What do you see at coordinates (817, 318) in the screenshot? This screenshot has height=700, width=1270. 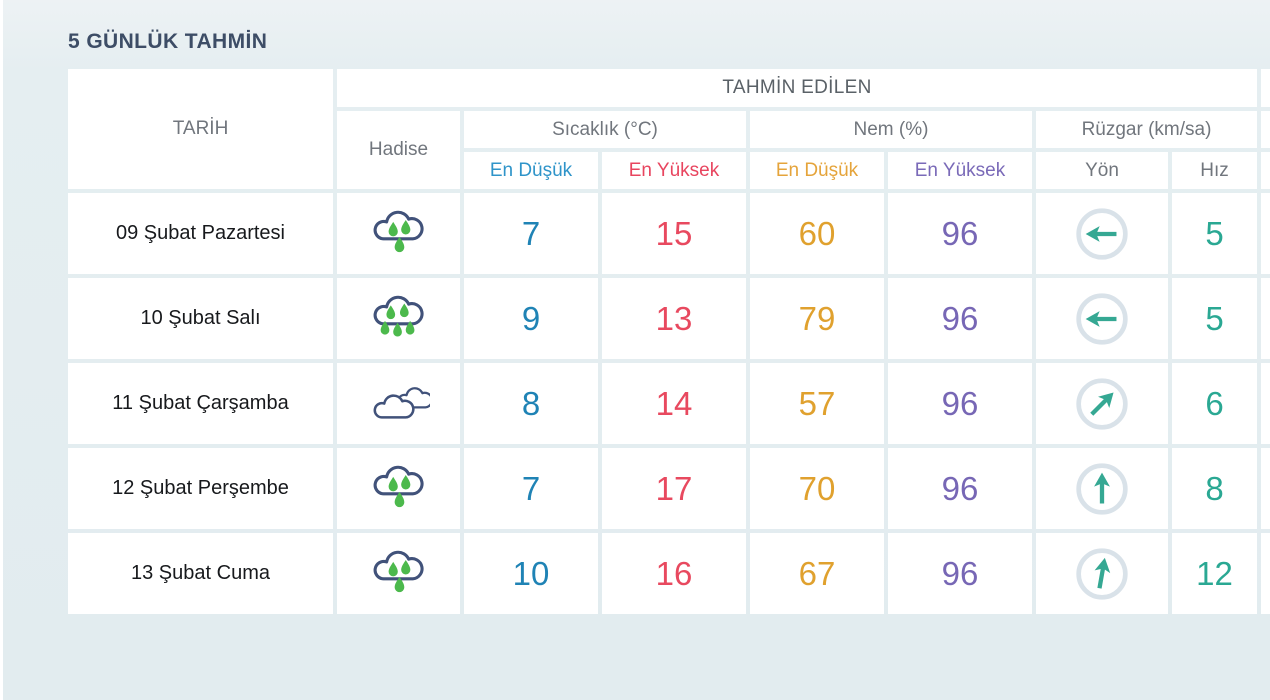 I see `hum-min-value: 79` at bounding box center [817, 318].